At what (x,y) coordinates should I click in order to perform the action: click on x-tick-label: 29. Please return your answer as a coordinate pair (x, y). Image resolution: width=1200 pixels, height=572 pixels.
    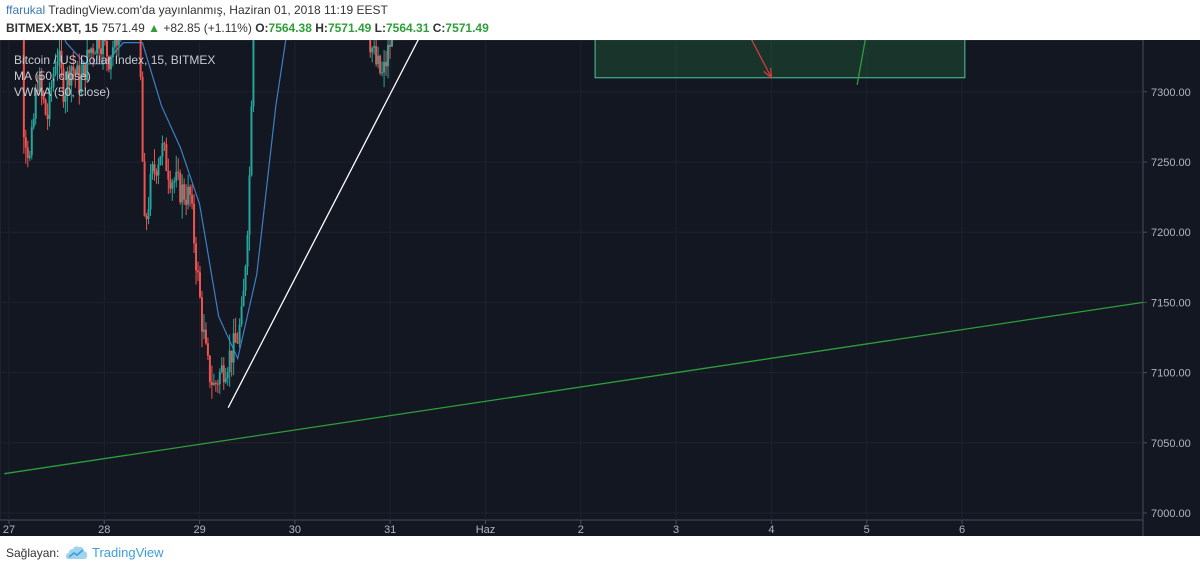
    Looking at the image, I should click on (199, 530).